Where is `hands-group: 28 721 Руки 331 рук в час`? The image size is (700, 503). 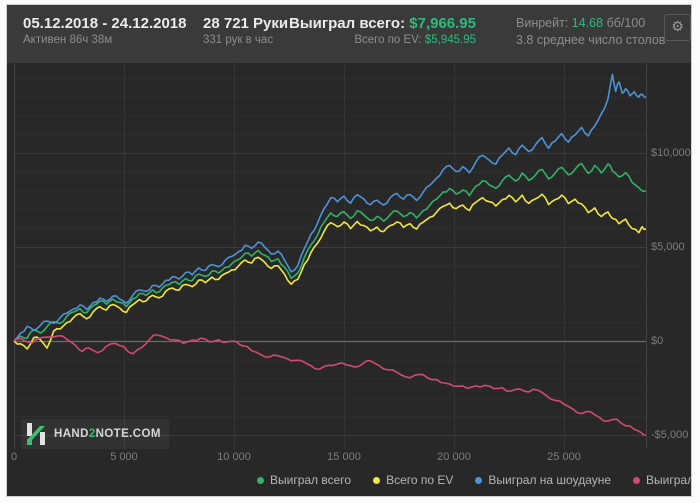
hands-group: 28 721 Руки 331 рук в час is located at coordinates (245, 31).